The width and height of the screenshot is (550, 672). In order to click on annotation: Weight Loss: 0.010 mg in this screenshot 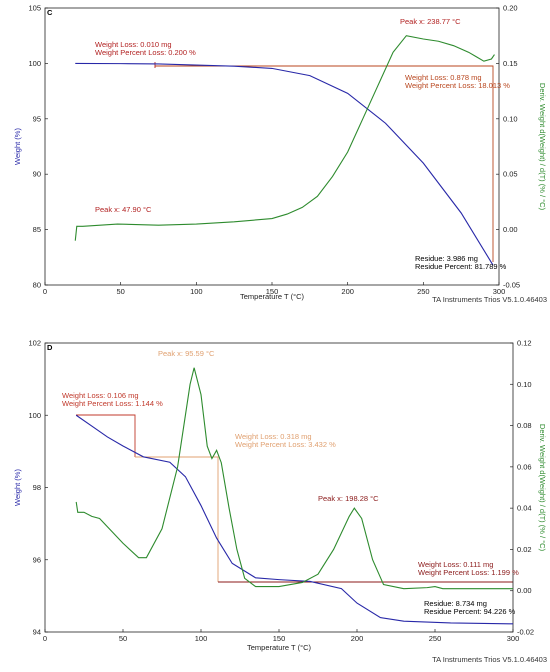, I will do `click(133, 44)`.